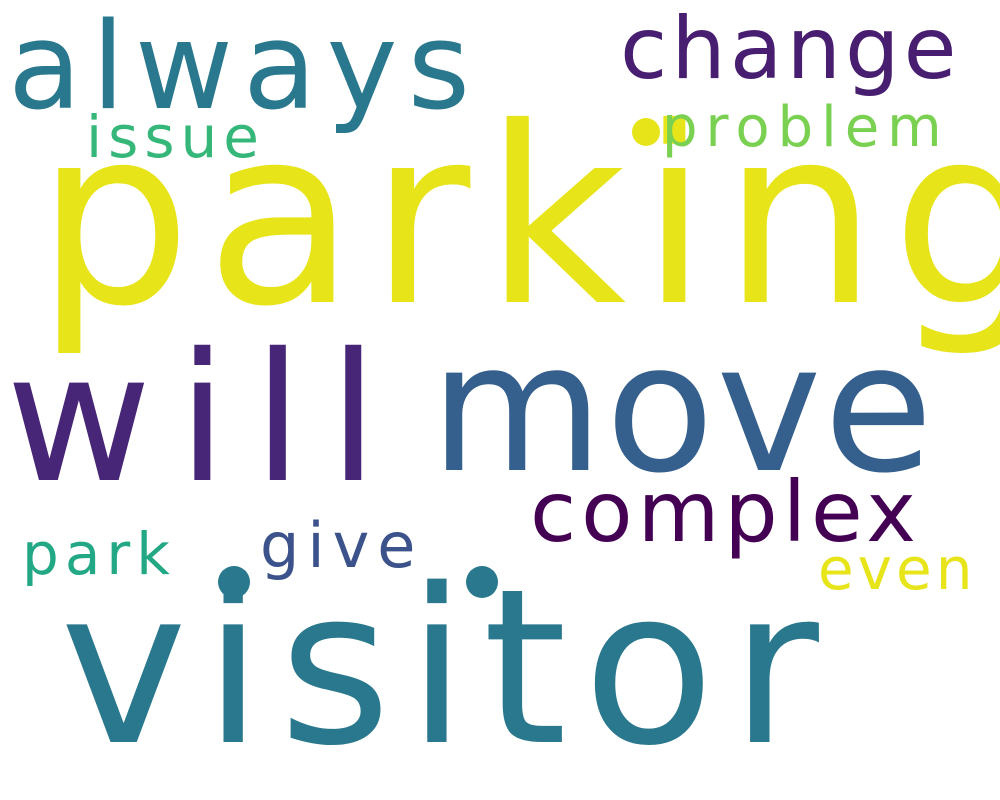 The image size is (1000, 800). Describe the element at coordinates (244, 68) in the screenshot. I see `word-always: always` at that location.